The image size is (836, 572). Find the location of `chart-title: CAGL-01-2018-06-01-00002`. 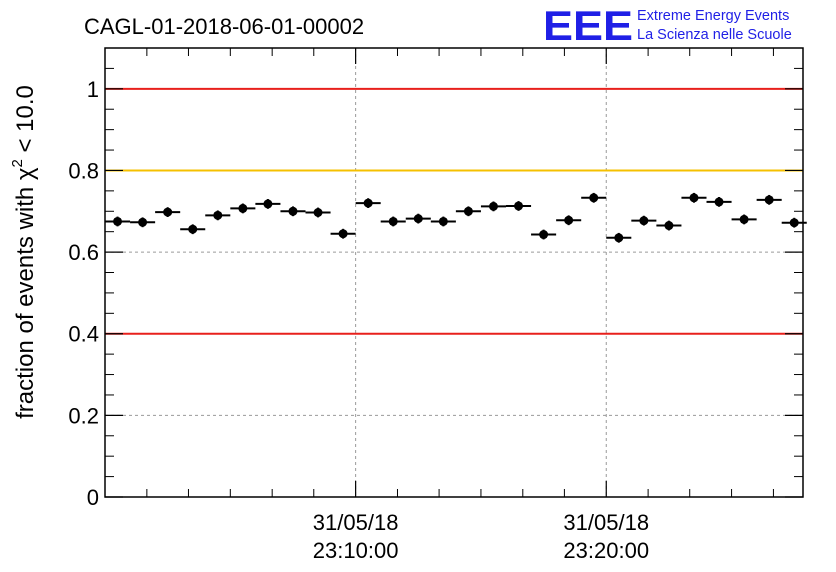

chart-title: CAGL-01-2018-06-01-00002 is located at coordinates (224, 26).